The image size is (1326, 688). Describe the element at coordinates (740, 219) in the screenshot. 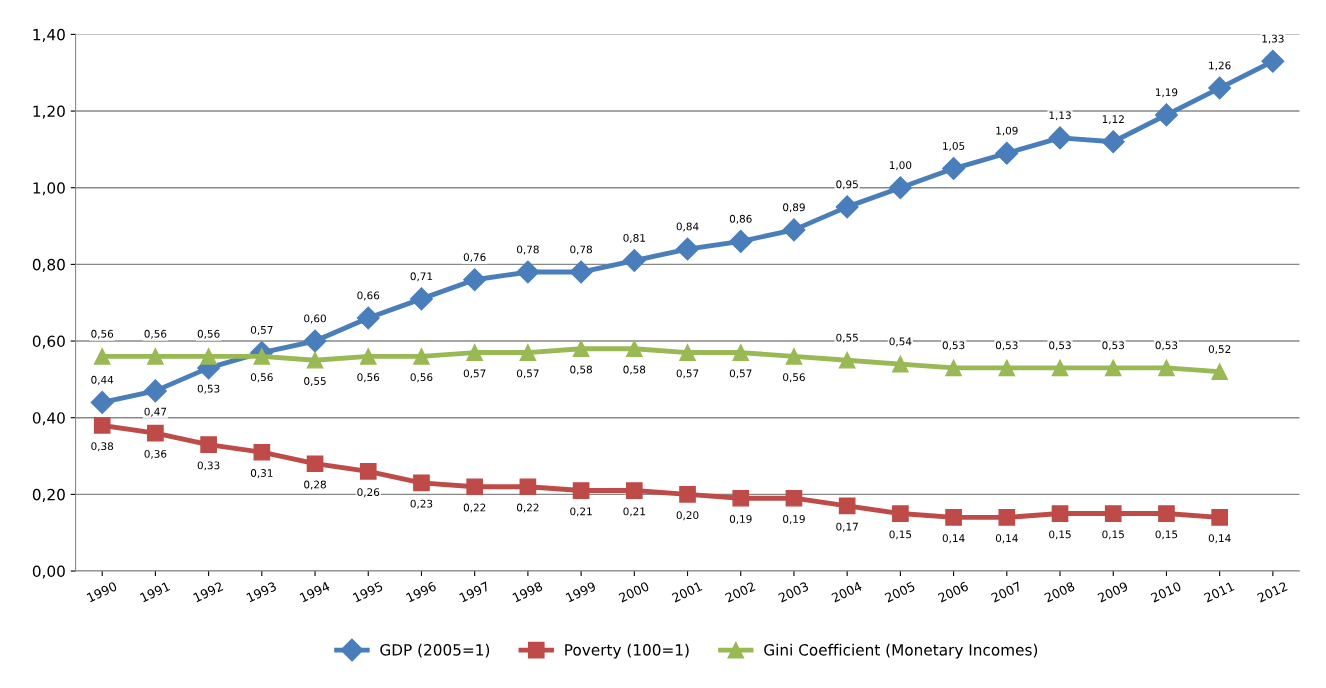

I see `data-label: 0,86` at that location.